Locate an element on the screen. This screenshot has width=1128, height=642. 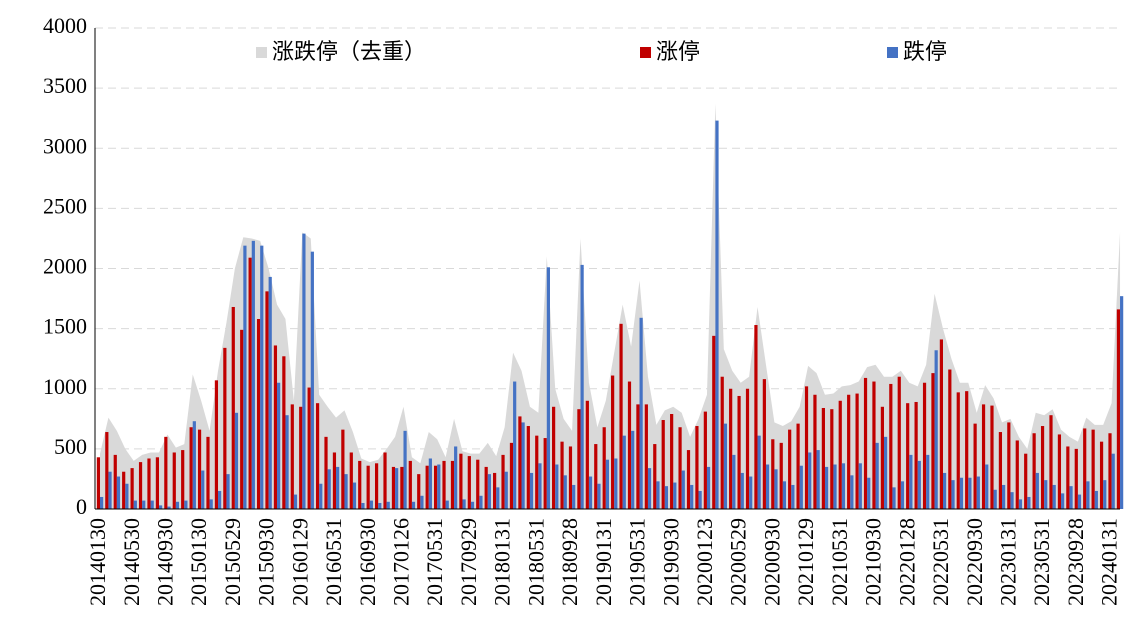
x-tick-label: 20170929 is located at coordinates (468, 562).